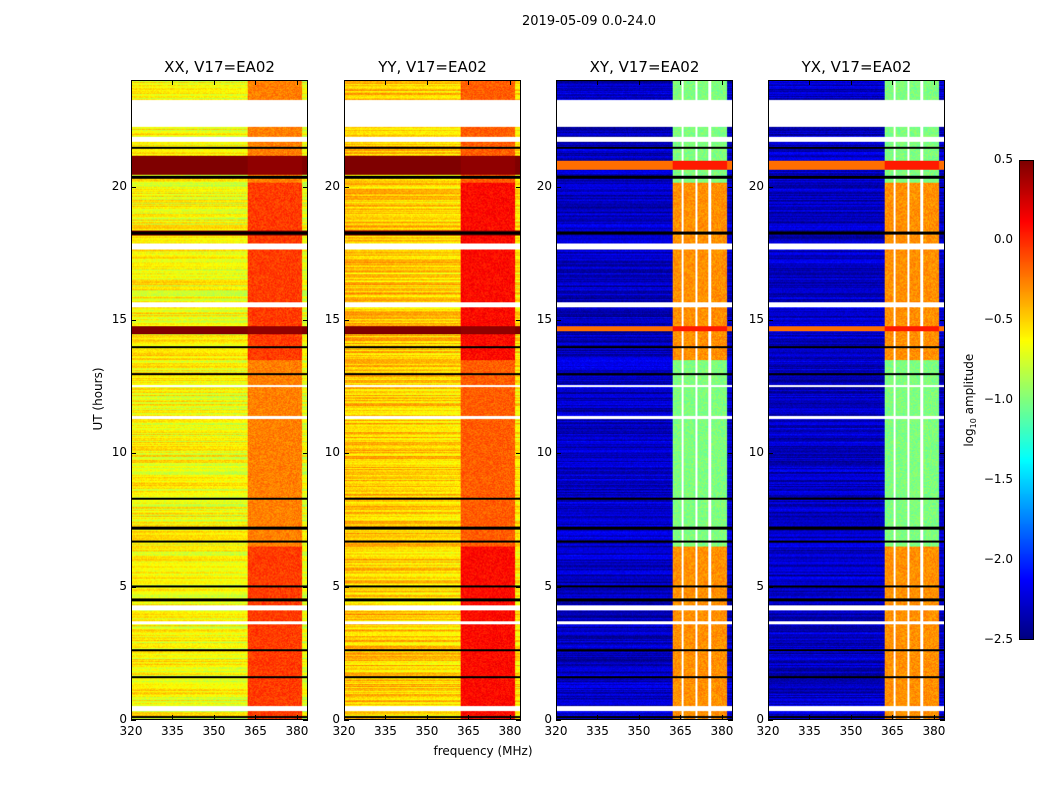 This screenshot has height=800, width=1050. What do you see at coordinates (998, 319) in the screenshot?
I see `colorbar-tick-label: −0.5` at bounding box center [998, 319].